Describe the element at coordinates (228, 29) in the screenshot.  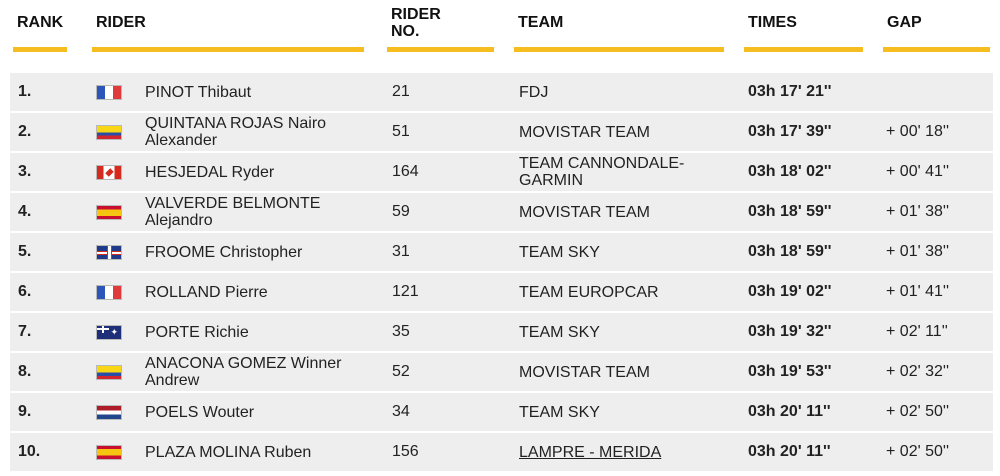
I see `header-rider: RIDER` at that location.